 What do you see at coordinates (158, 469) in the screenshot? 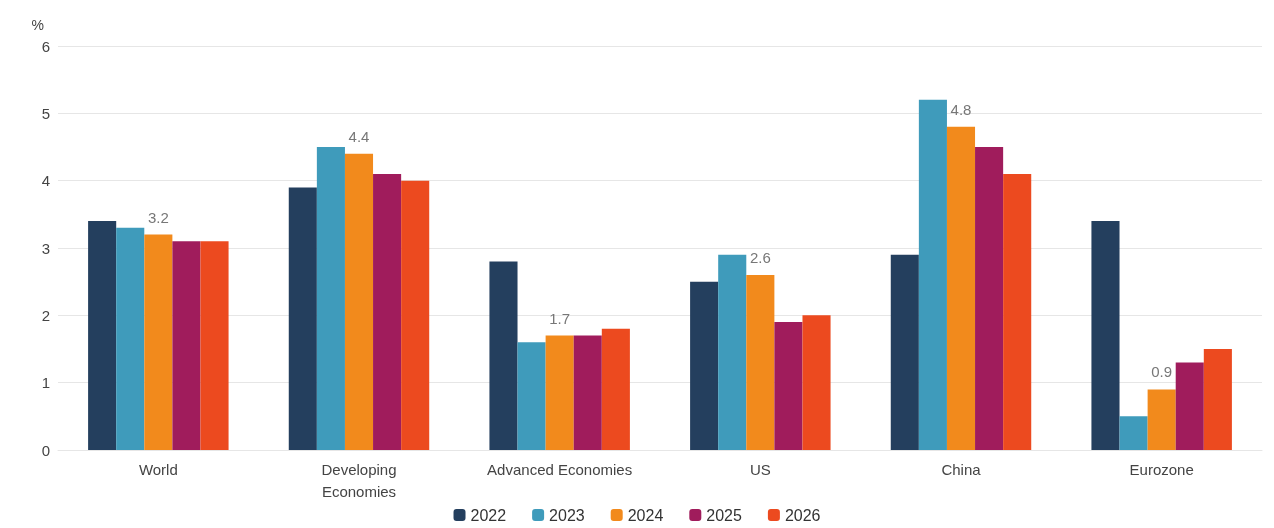
I see `x-tick-label: World` at bounding box center [158, 469].